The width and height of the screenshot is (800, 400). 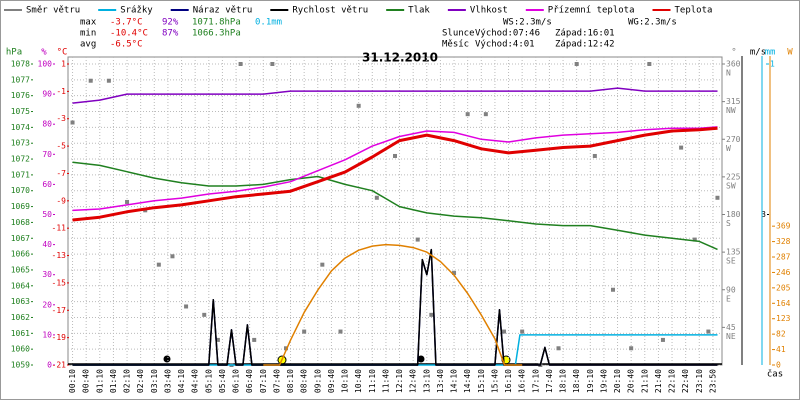 I want to click on moonrise-marker, so click(x=167, y=359).